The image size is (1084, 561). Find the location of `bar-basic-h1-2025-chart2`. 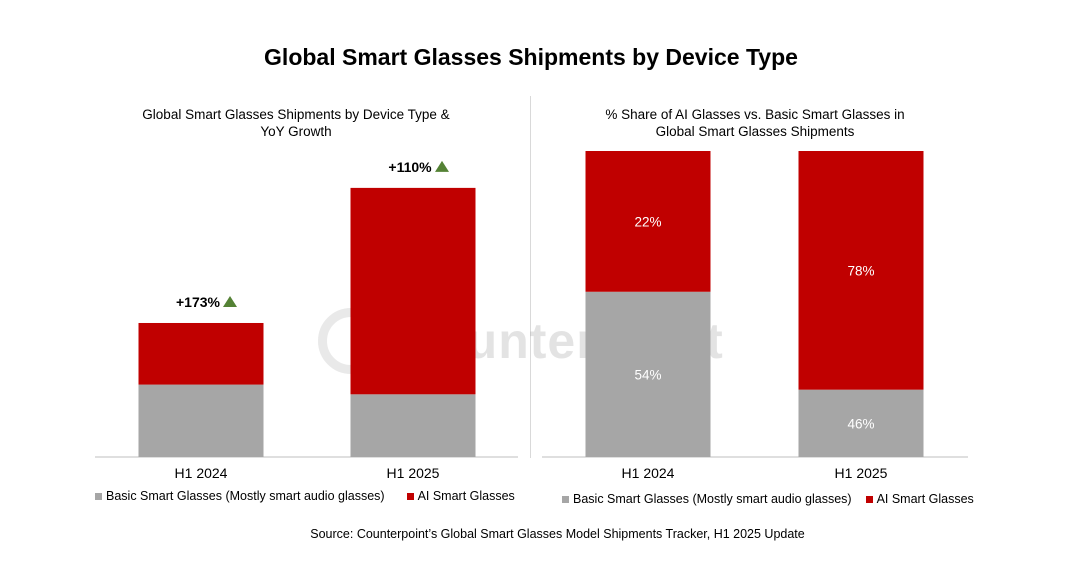

bar-basic-h1-2025-chart2 is located at coordinates (861, 423).